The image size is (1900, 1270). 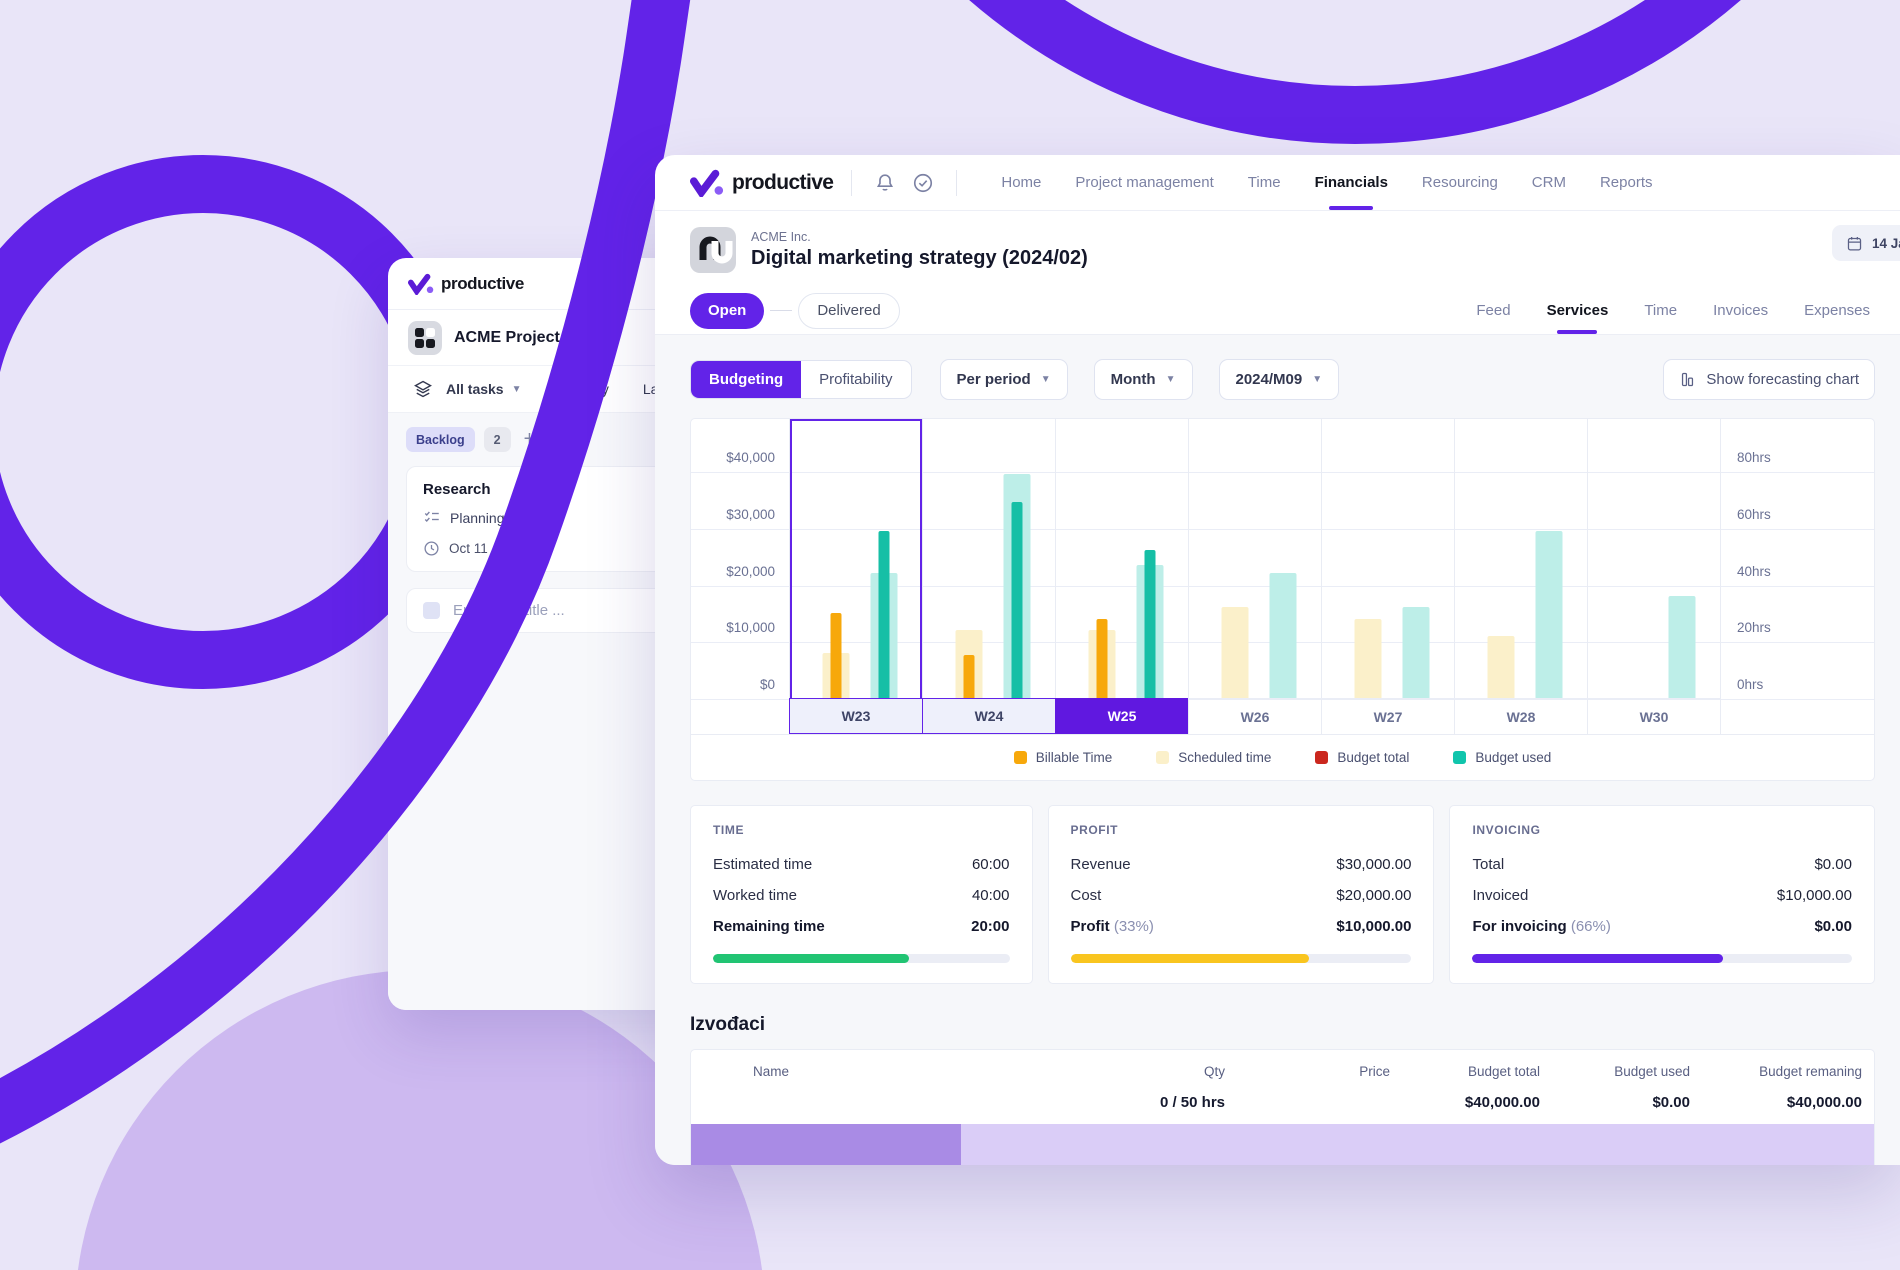 I want to click on week-label-w25: W25, so click(x=1122, y=716).